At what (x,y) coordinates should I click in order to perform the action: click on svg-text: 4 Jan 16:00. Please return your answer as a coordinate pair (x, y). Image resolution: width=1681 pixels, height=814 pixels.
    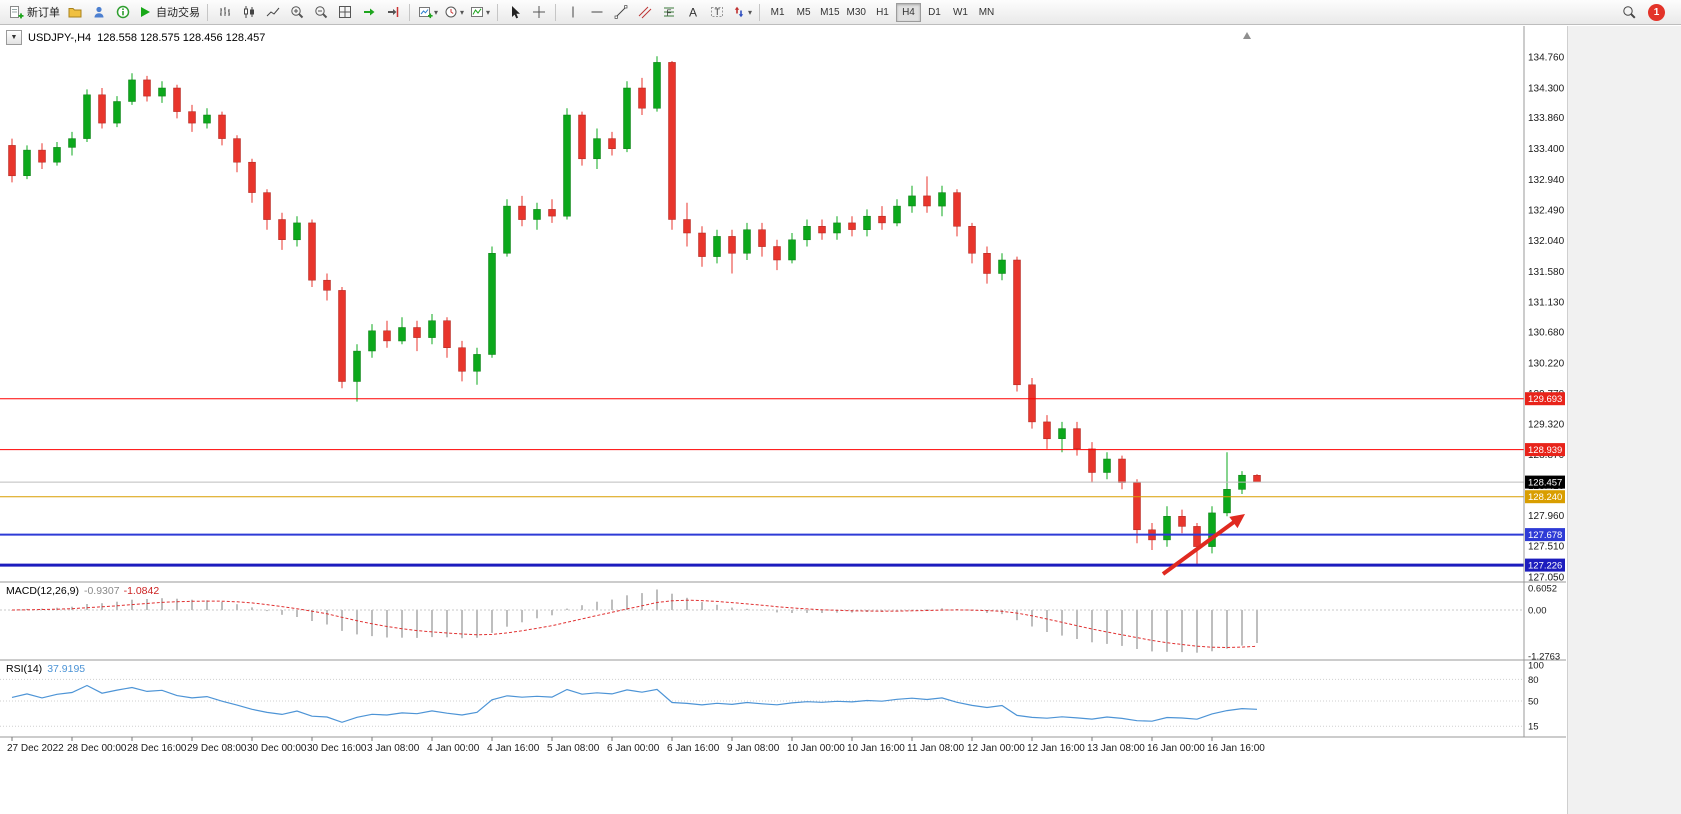
    Looking at the image, I should click on (513, 748).